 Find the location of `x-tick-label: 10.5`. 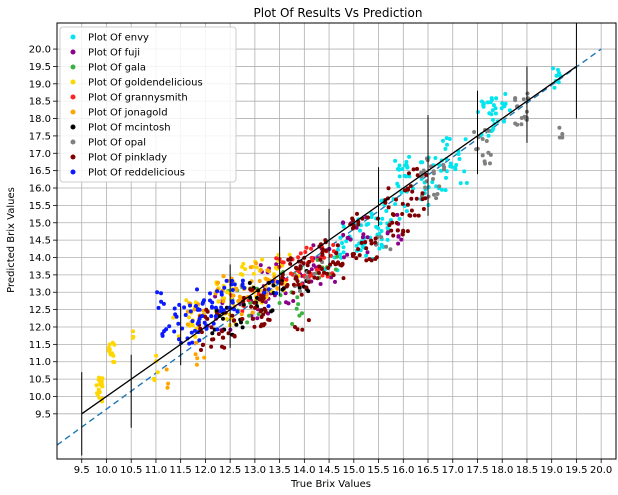

x-tick-label: 10.5 is located at coordinates (131, 470).